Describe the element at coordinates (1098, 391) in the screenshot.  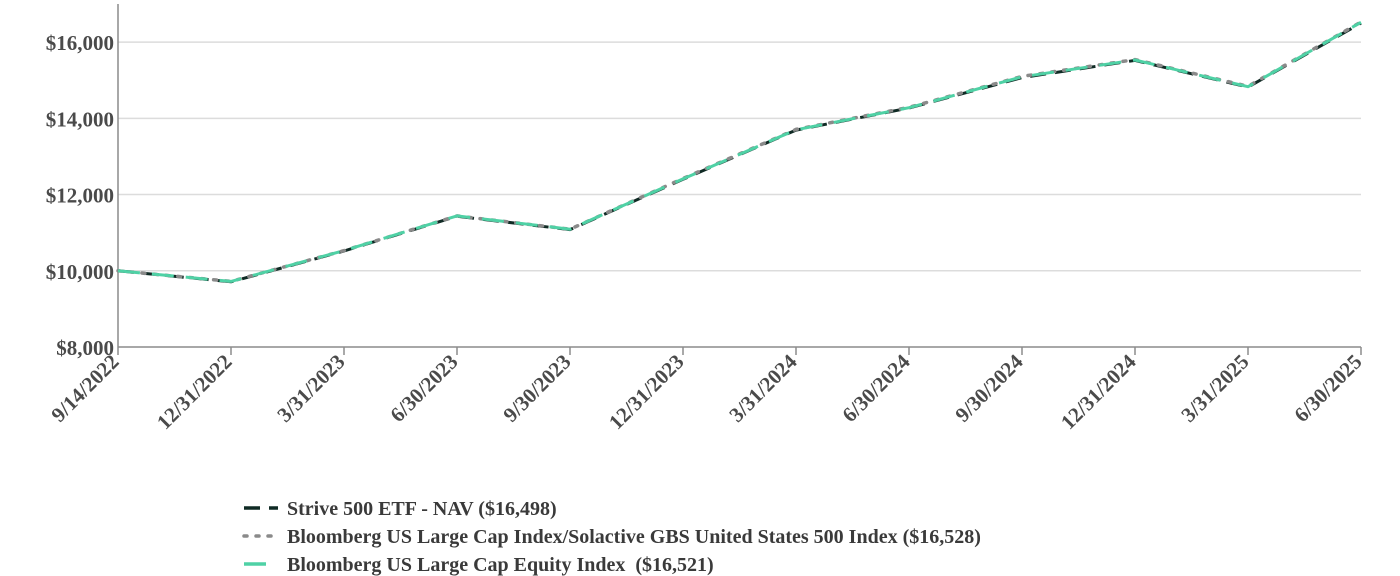
I see `x-tick-label: 12/31/2024` at that location.